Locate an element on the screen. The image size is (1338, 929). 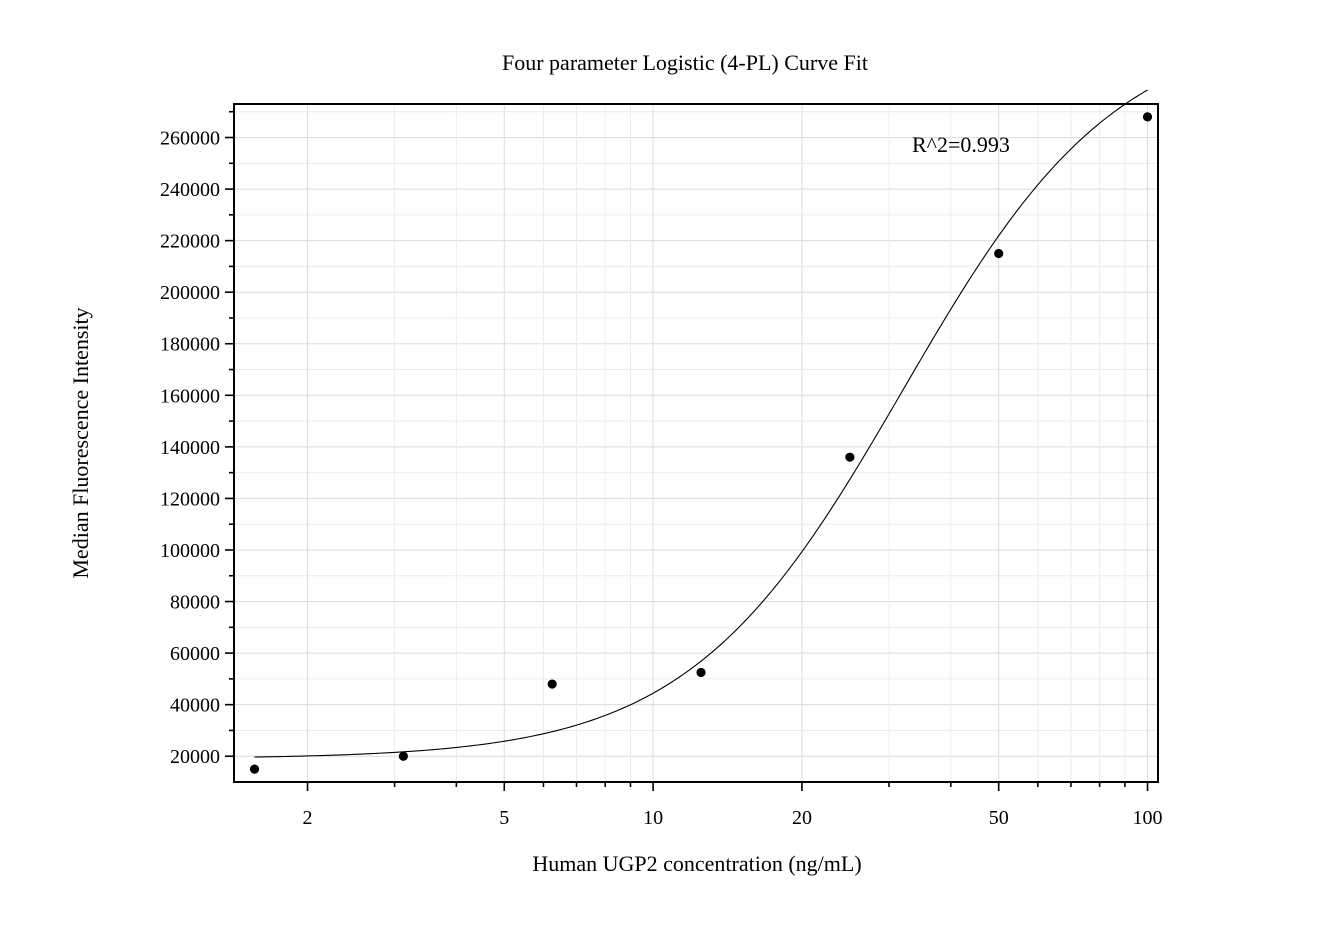
y-tick-label: 260000 is located at coordinates (190, 139).